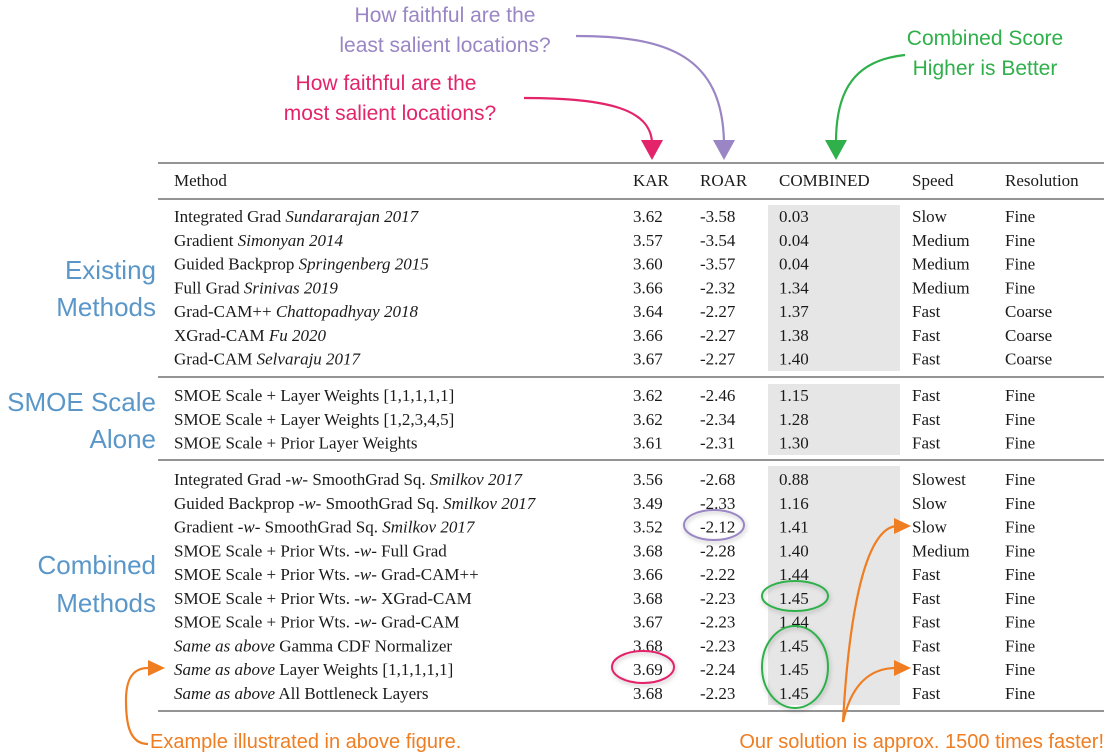  Describe the element at coordinates (717, 395) in the screenshot. I see `roar-cell: -2.46` at that location.